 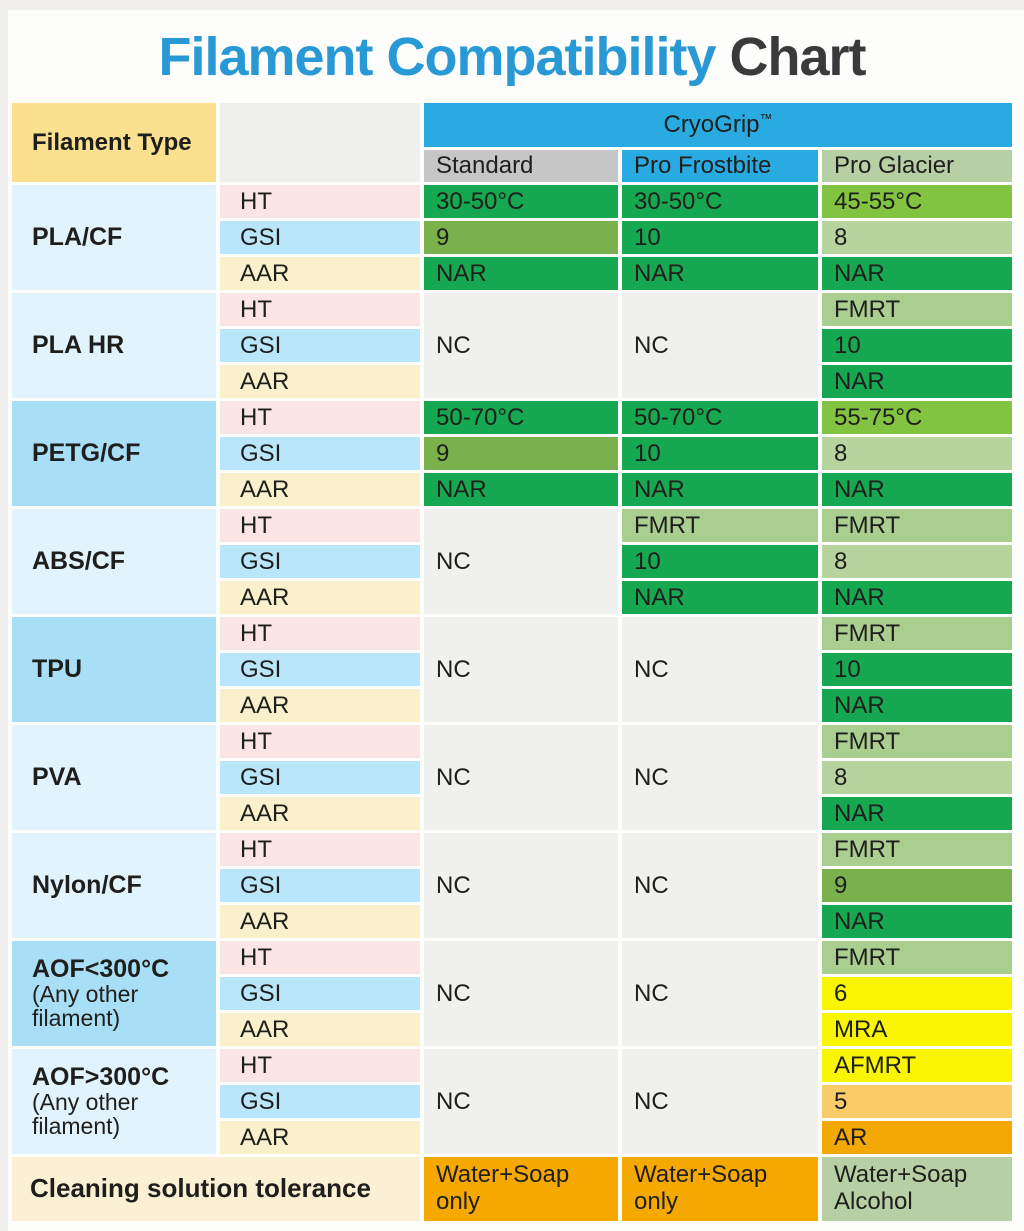 I want to click on petg-cf-standard-ht: 50-70°C, so click(x=521, y=417).